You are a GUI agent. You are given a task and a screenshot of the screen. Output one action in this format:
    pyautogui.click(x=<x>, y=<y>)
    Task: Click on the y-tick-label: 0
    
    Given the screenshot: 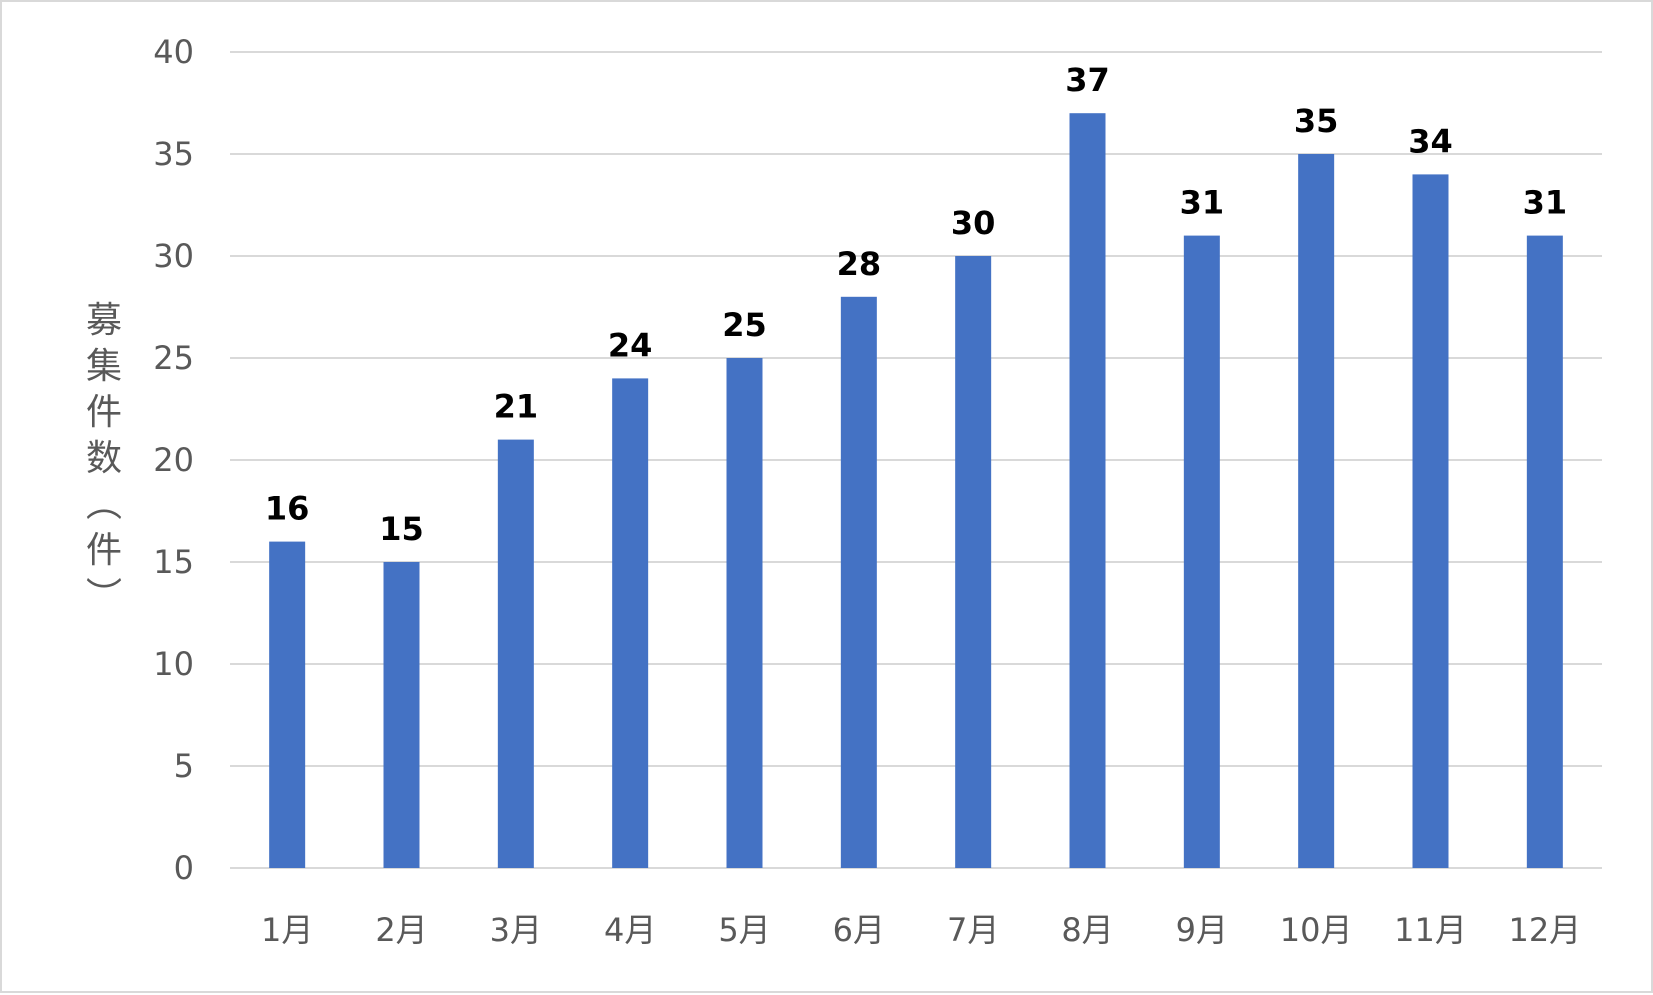 What is the action you would take?
    pyautogui.click(x=184, y=868)
    